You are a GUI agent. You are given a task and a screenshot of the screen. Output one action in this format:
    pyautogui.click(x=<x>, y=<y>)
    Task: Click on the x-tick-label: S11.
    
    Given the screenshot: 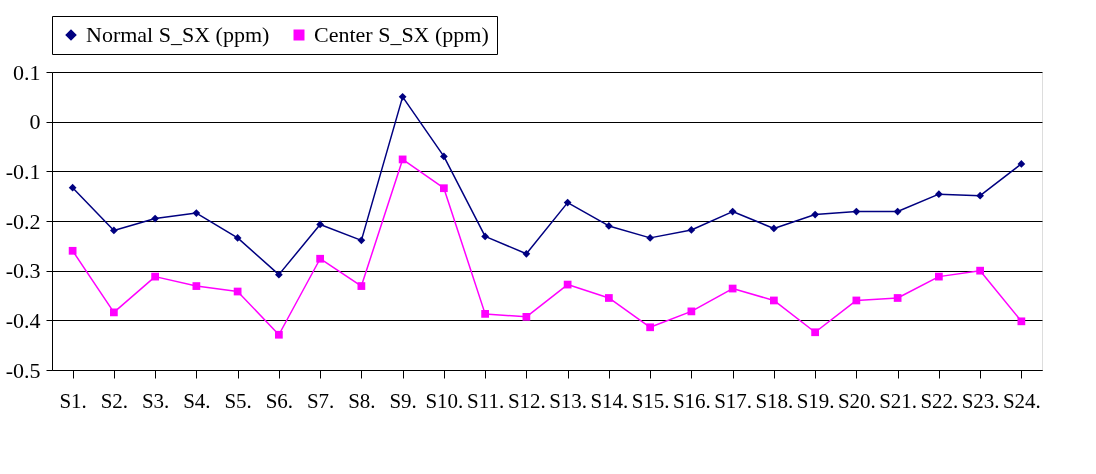 What is the action you would take?
    pyautogui.click(x=486, y=400)
    